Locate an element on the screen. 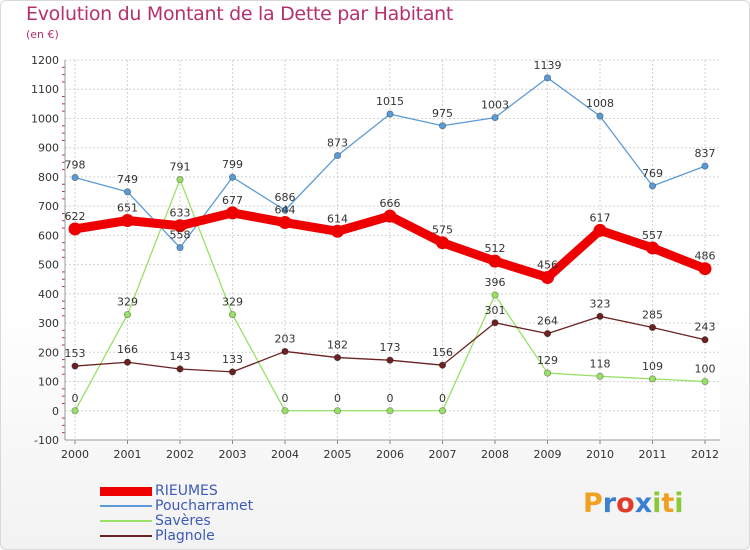 The image size is (750, 550). x-tick-label: 2001 is located at coordinates (128, 454).